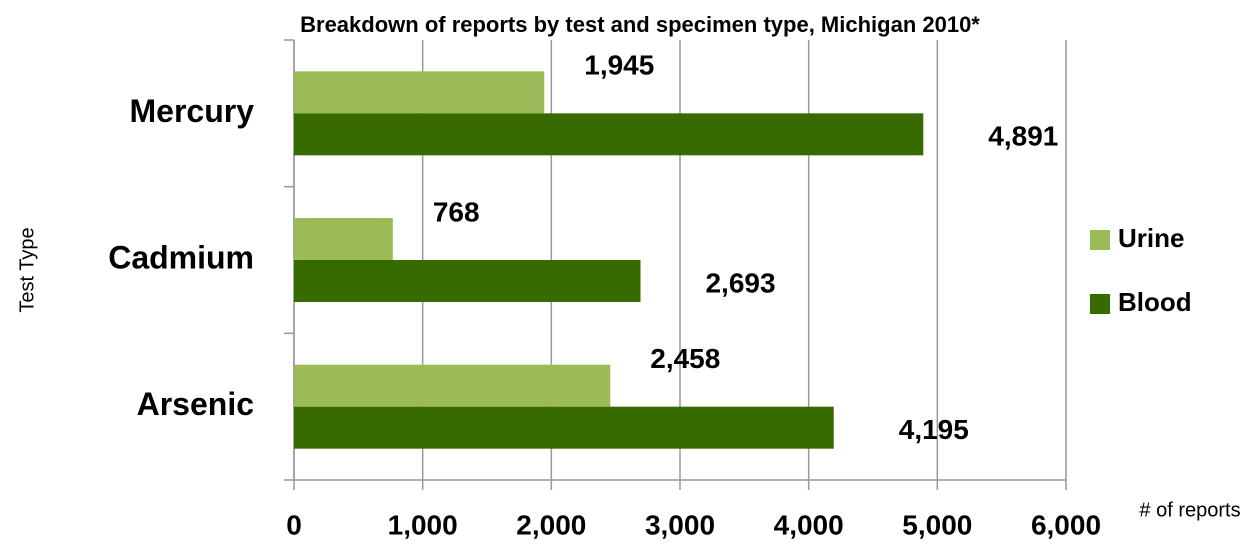 Image resolution: width=1252 pixels, height=556 pixels. I want to click on x-tick-label: 2,000, so click(551, 524).